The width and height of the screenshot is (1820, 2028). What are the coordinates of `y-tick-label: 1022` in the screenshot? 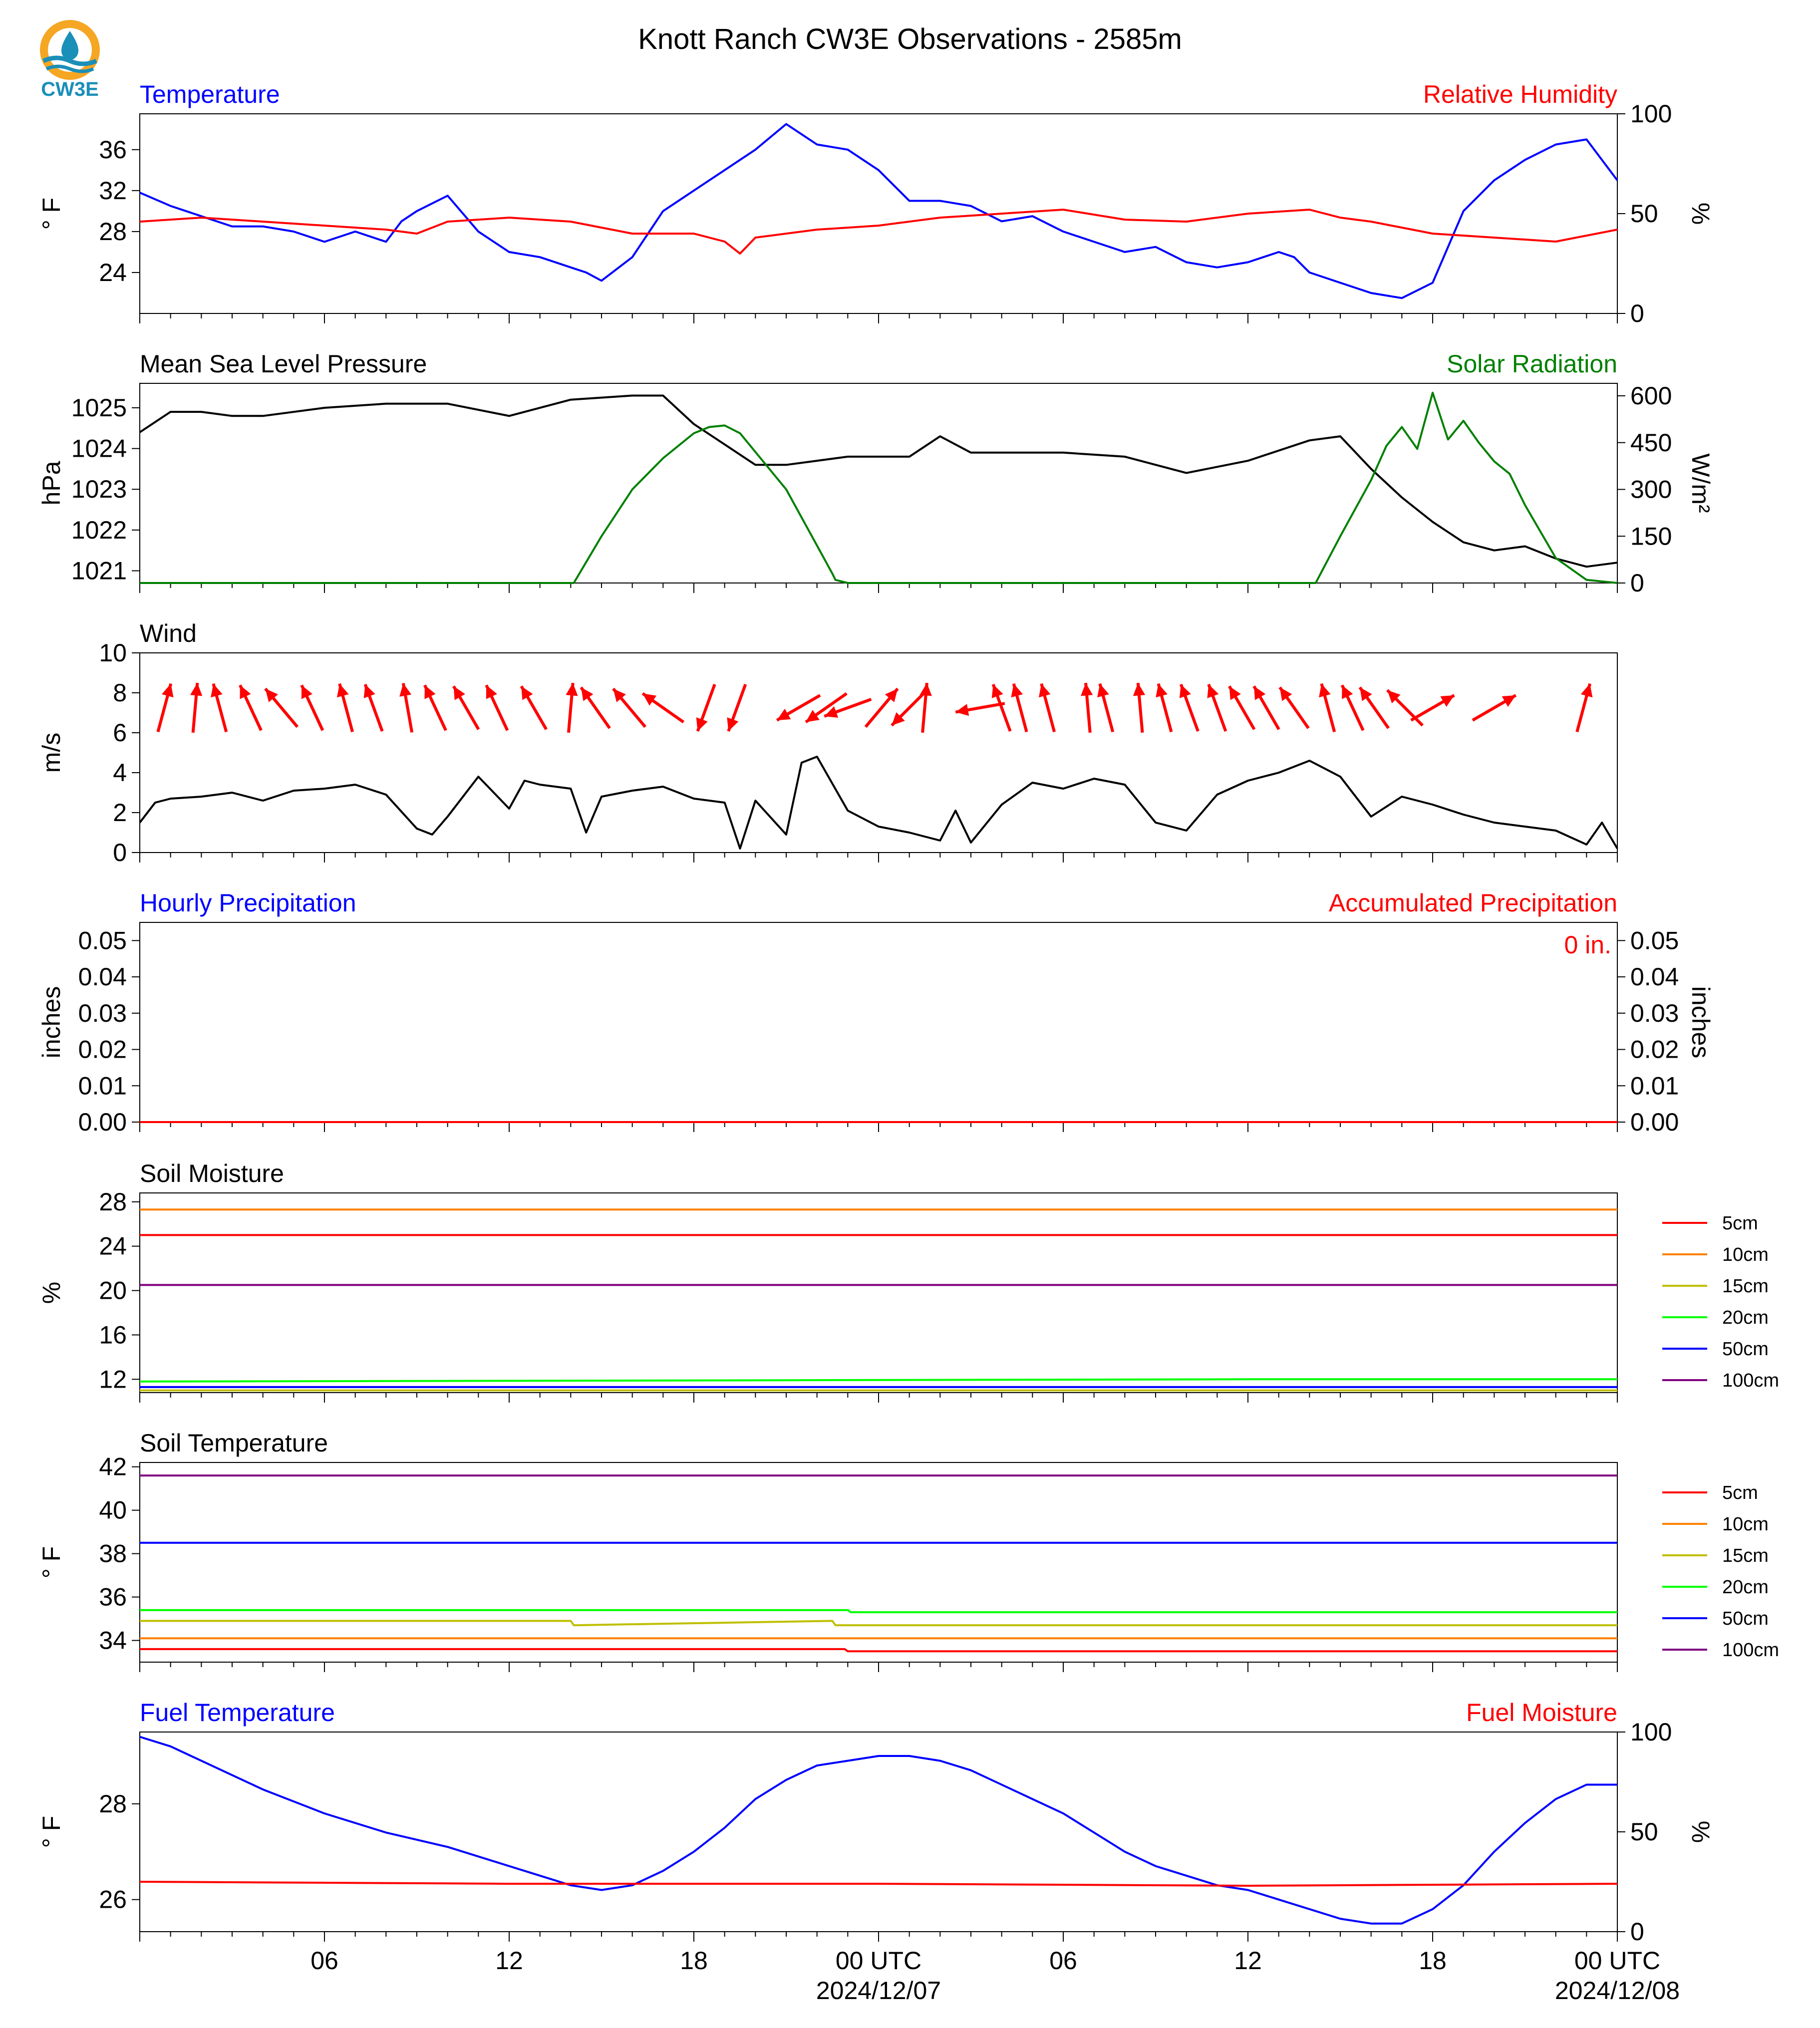 It's located at (99, 530).